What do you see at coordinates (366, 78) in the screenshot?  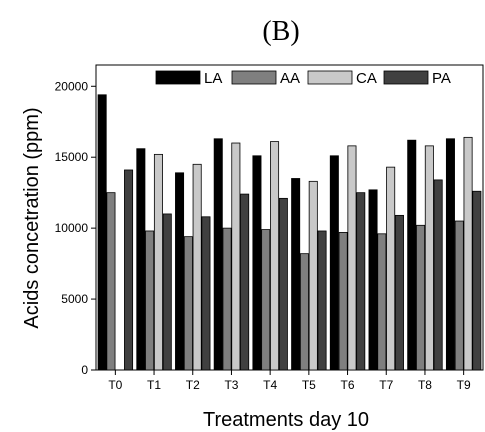 I see `legend-label-ca: CA` at bounding box center [366, 78].